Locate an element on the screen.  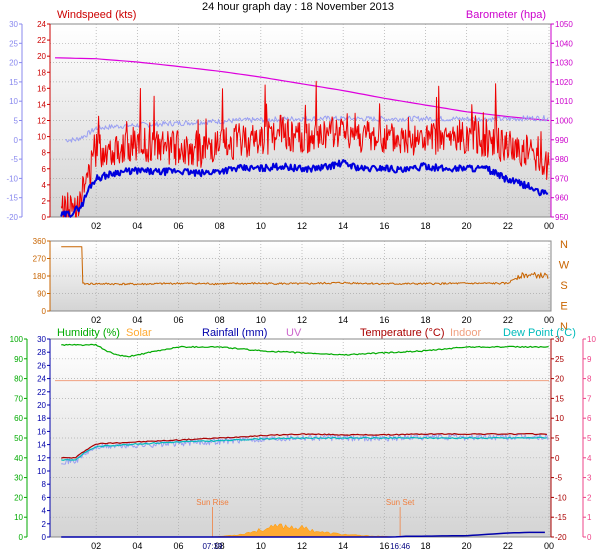
barometer-axis-tick-label: 980 is located at coordinates (562, 159).